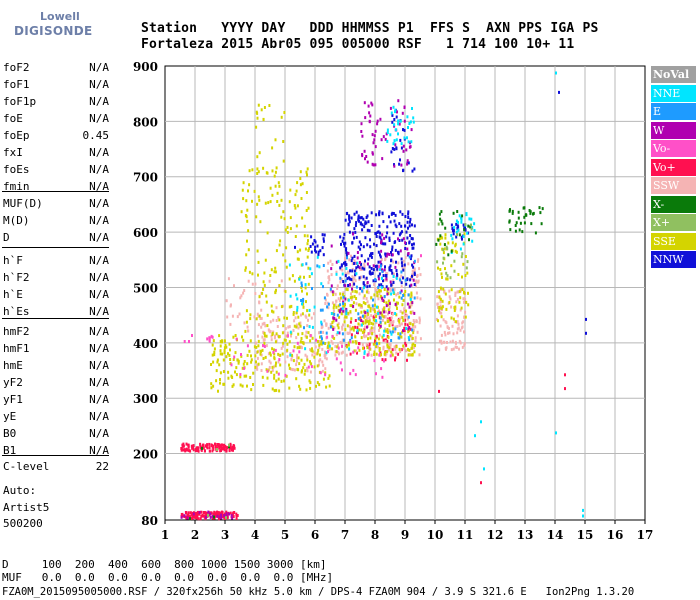  I want to click on param-fof2: foF2 N/A, so click(56, 67).